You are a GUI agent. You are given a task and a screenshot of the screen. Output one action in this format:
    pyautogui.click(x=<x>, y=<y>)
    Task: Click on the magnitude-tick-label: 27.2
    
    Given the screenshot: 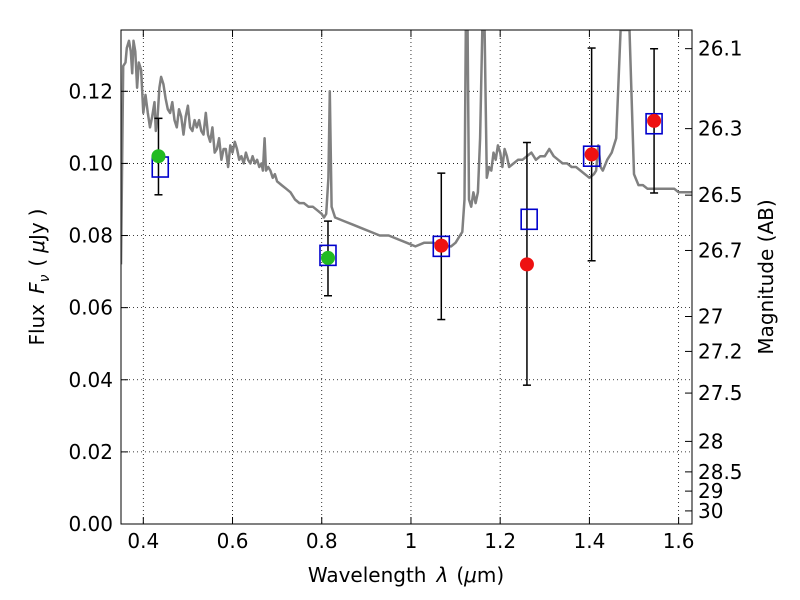 What is the action you would take?
    pyautogui.click(x=720, y=351)
    